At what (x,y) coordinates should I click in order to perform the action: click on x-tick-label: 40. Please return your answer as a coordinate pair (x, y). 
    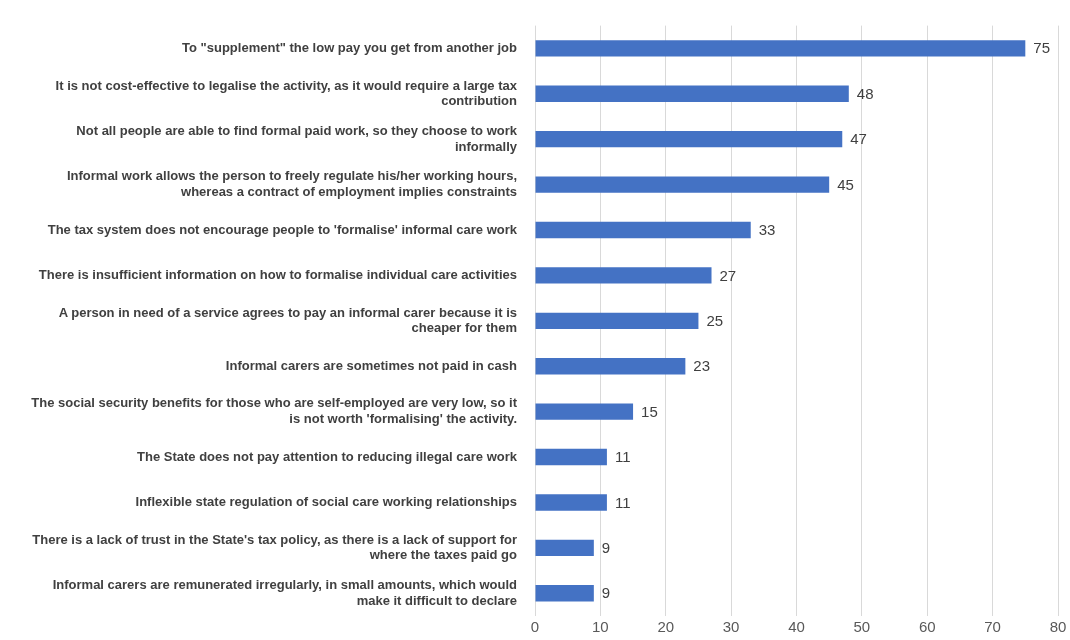
    Looking at the image, I should click on (796, 627).